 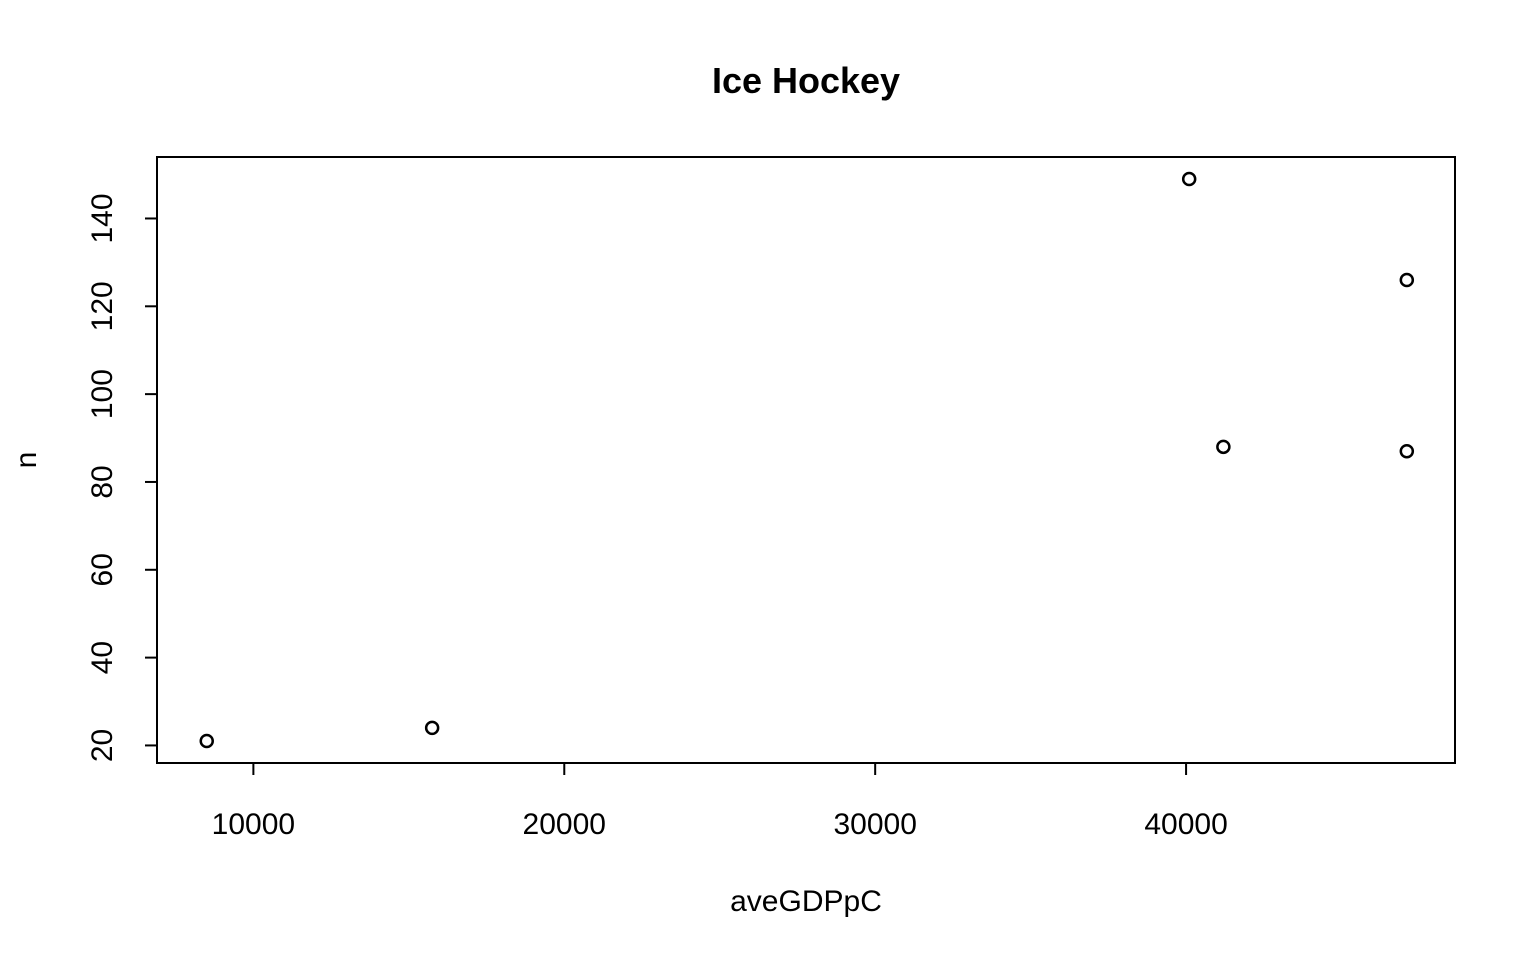 I want to click on chart-title: Ice Hockey, so click(x=806, y=80).